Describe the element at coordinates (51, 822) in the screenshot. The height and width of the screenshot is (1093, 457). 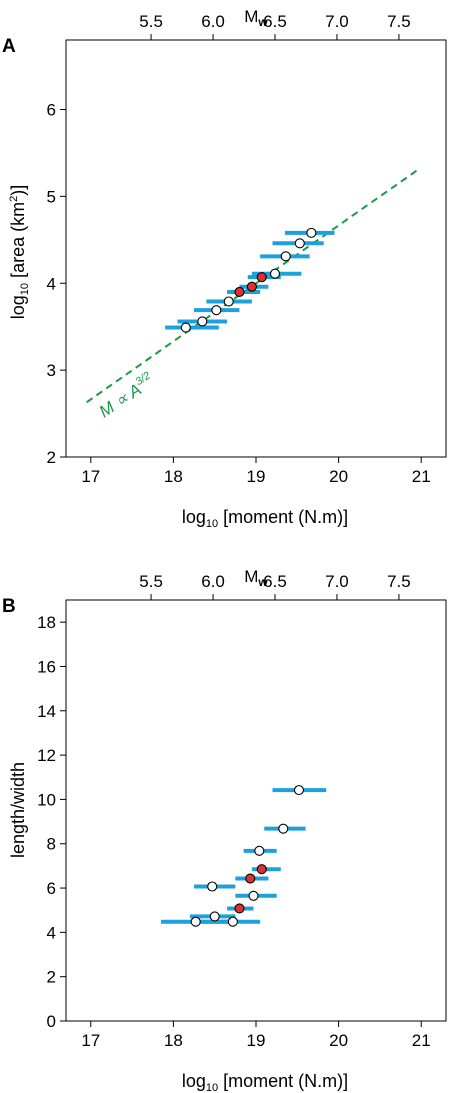
I see `panel-b-y-axis: 0 2 4 6 8 10 12 14 16 18` at that location.